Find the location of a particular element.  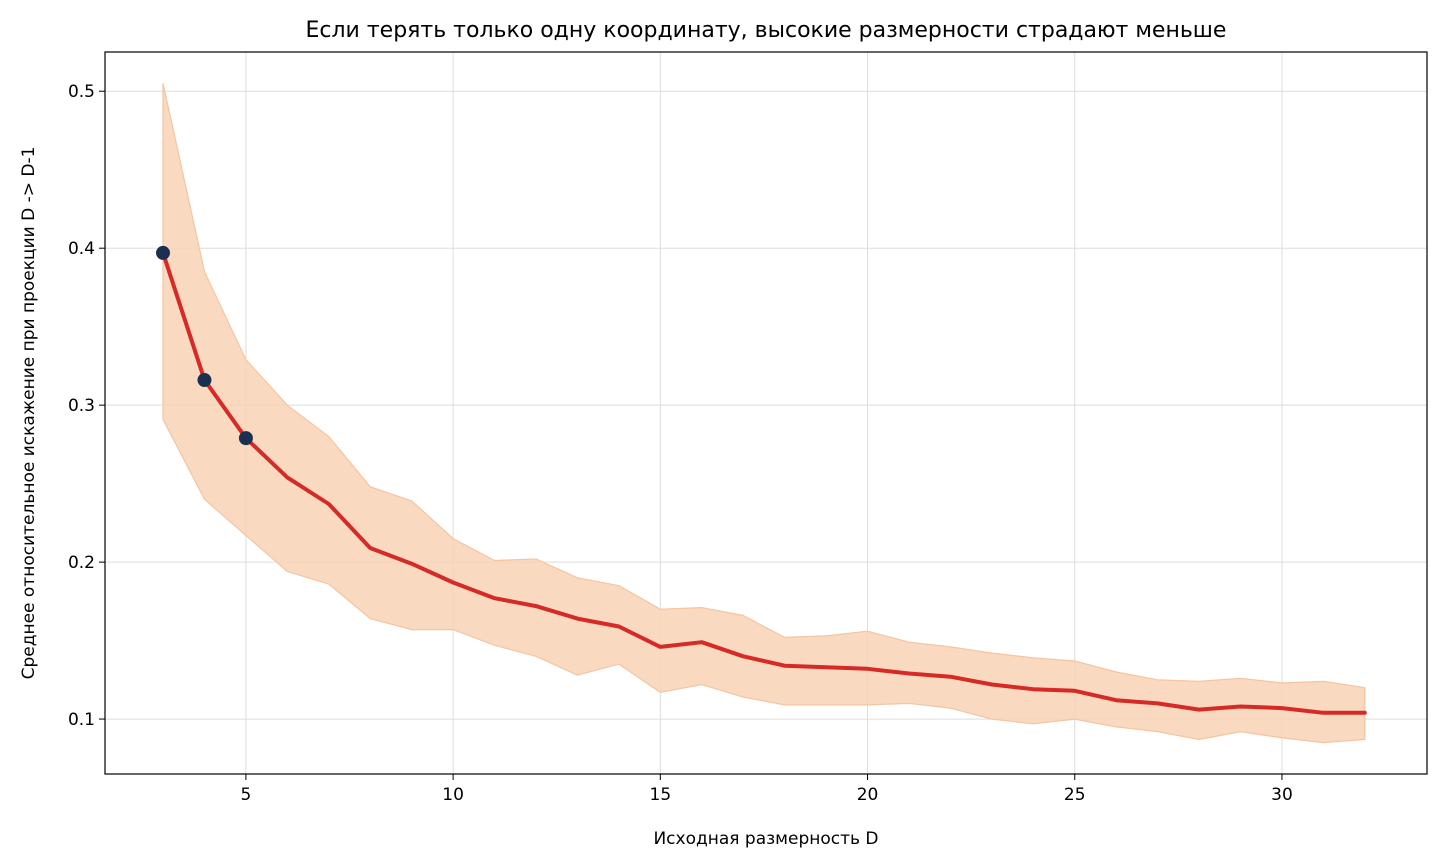

x-tick-label: 15 is located at coordinates (661, 795).